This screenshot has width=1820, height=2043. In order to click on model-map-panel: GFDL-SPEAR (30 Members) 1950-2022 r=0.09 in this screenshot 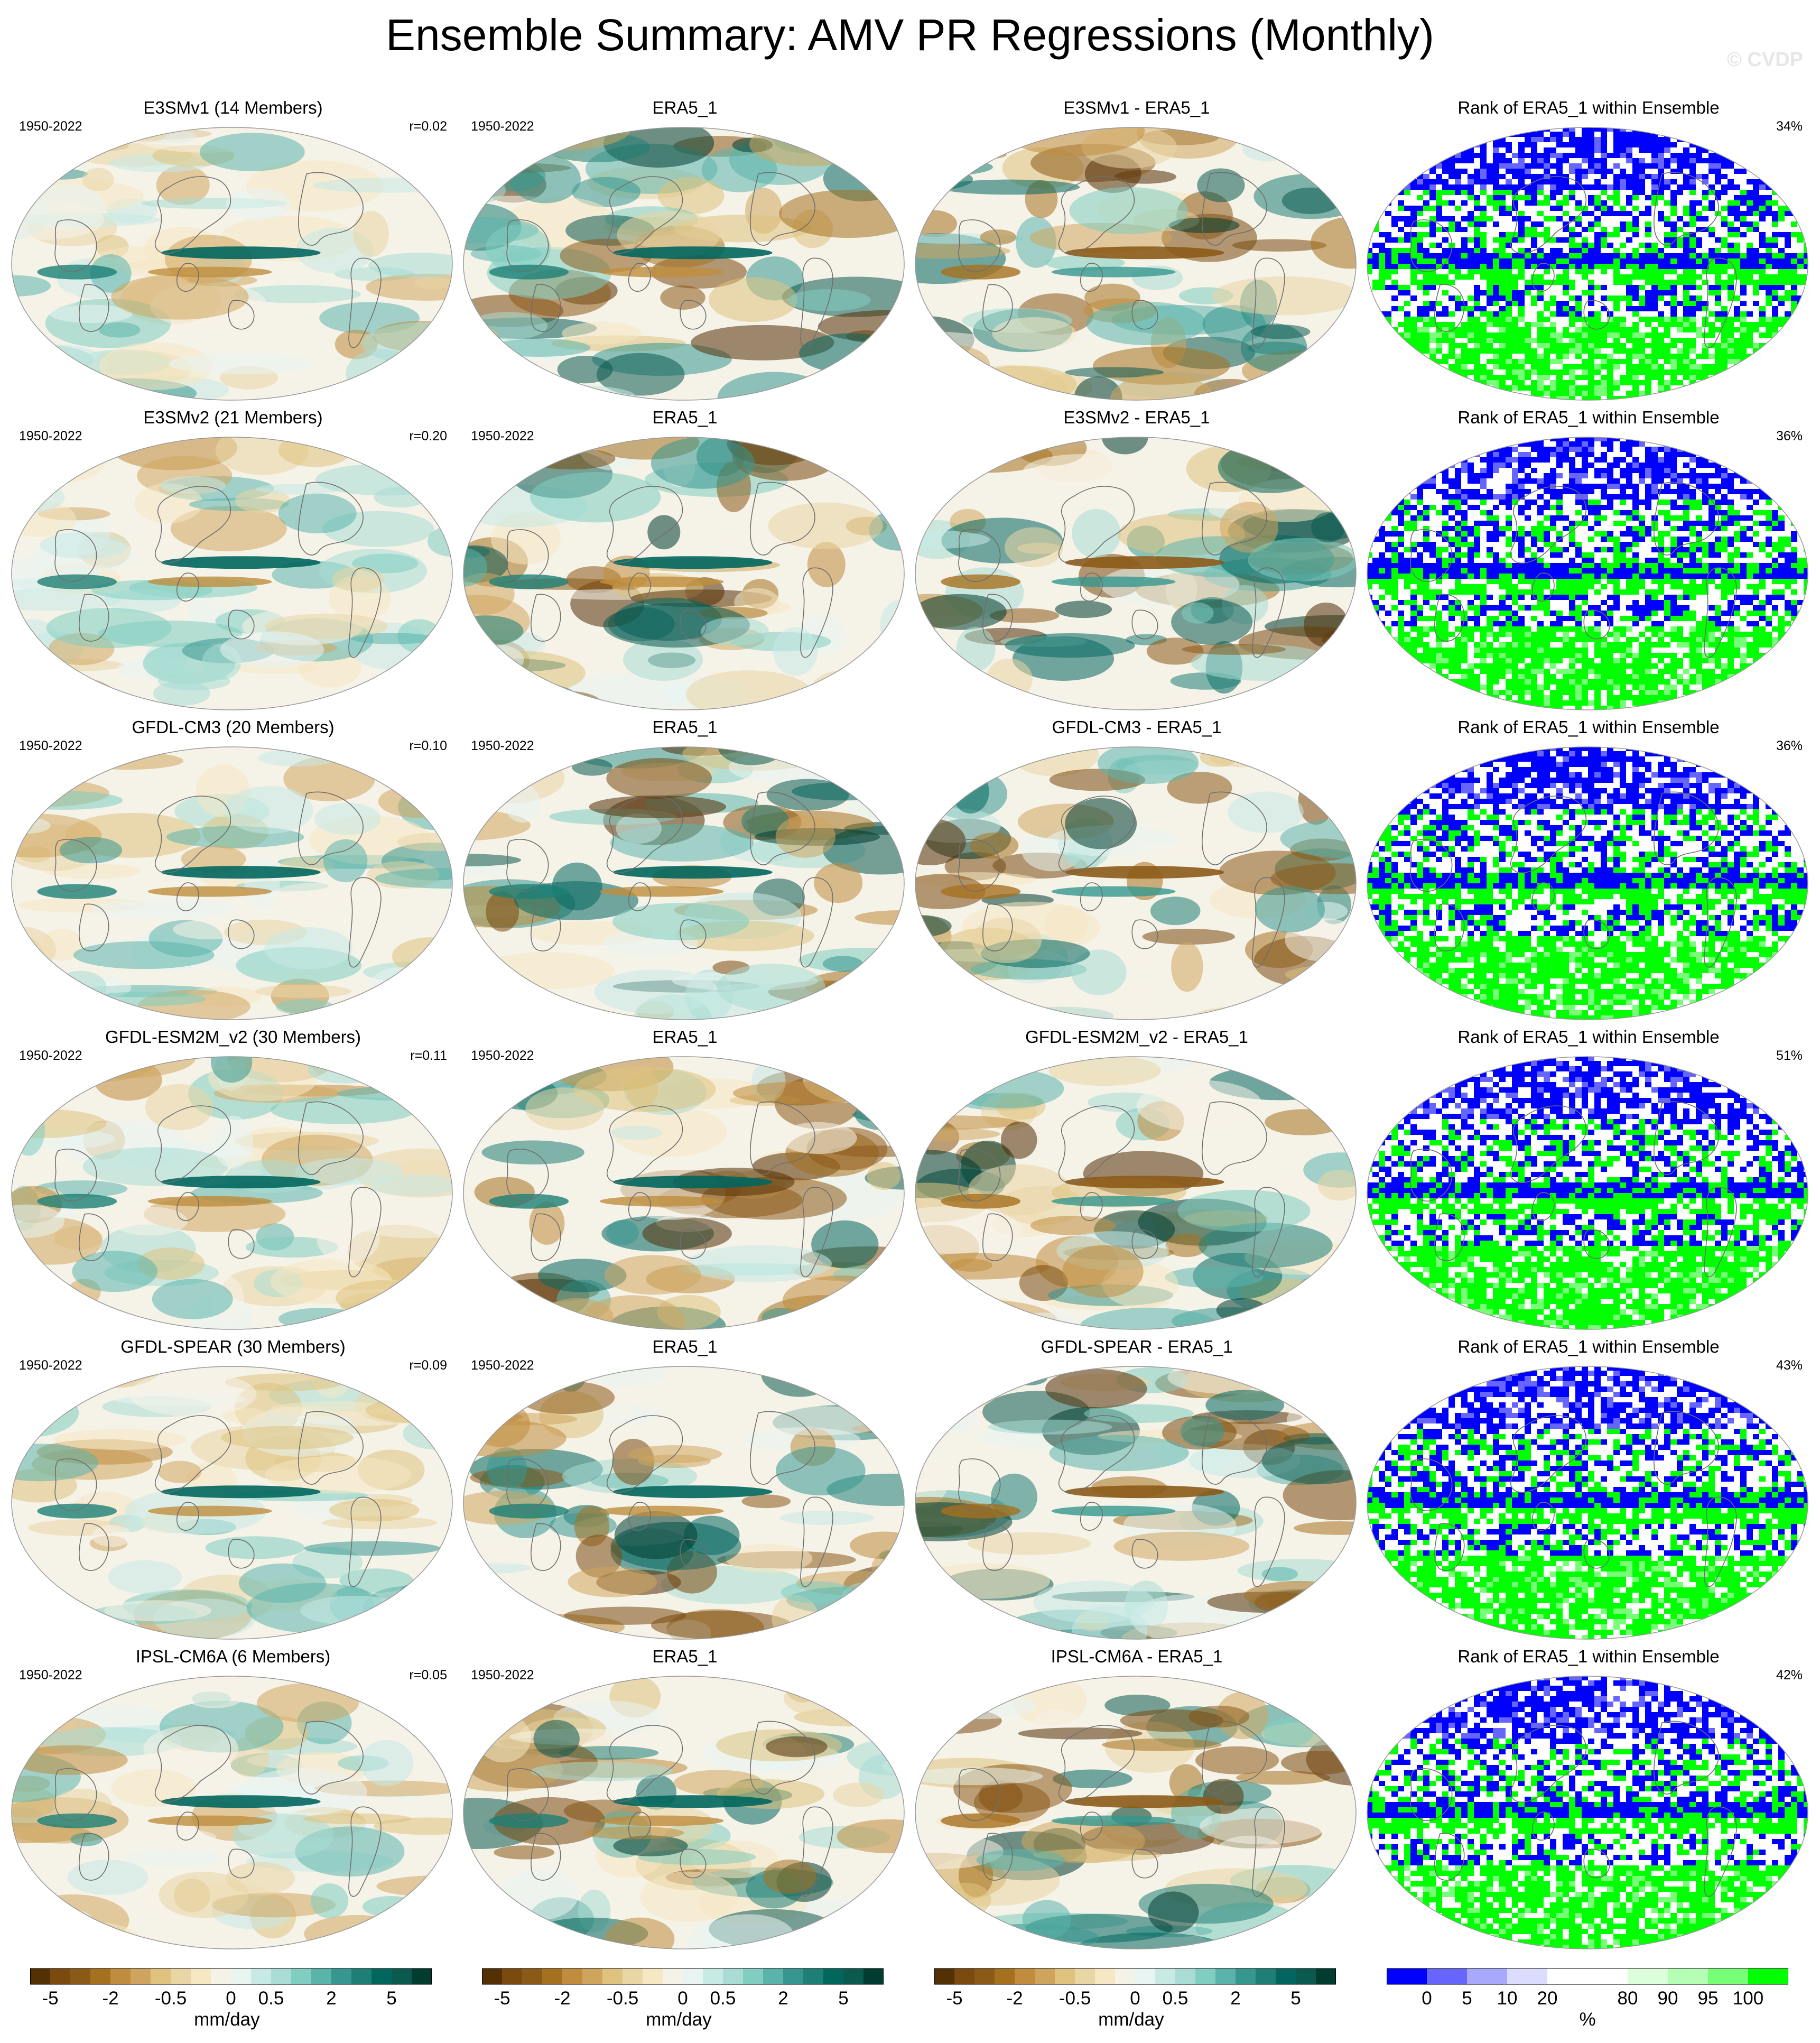, I will do `click(233, 1492)`.